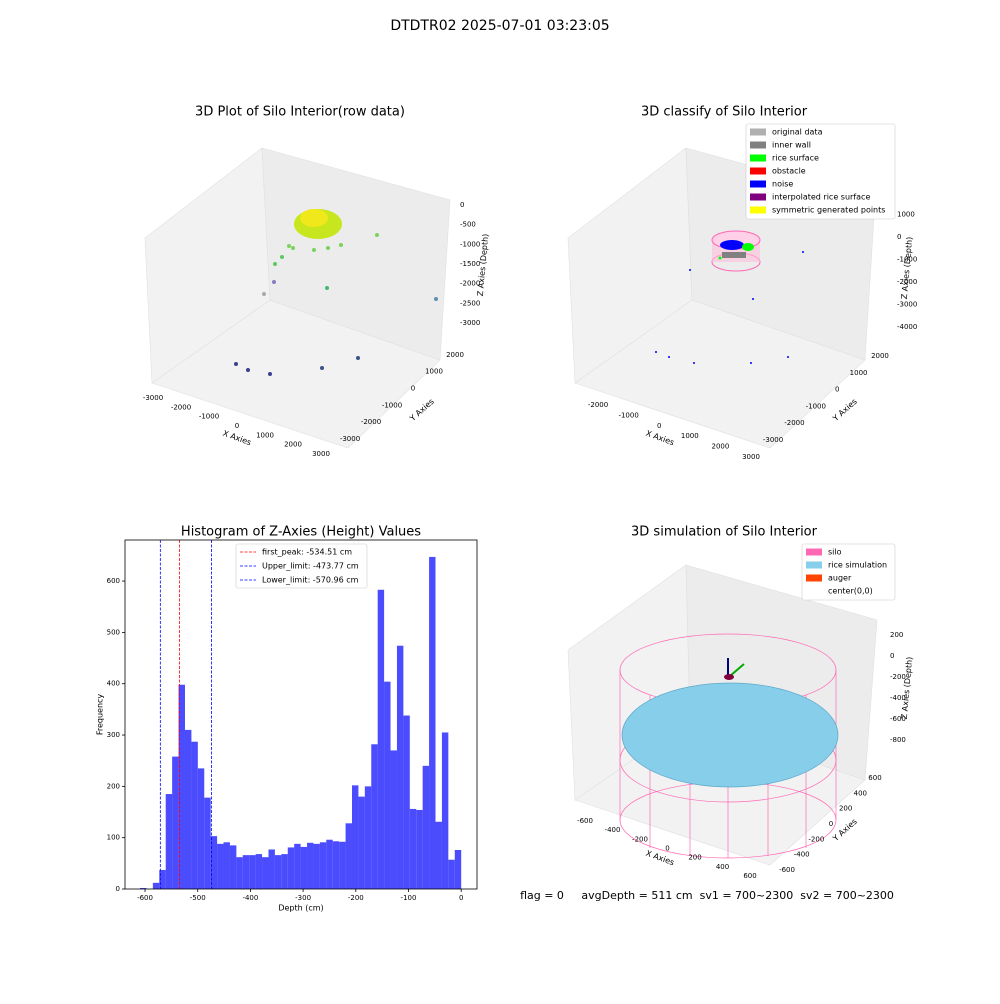 This screenshot has width=1000, height=1004. I want to click on z-tick-label: 0, so click(462, 205).